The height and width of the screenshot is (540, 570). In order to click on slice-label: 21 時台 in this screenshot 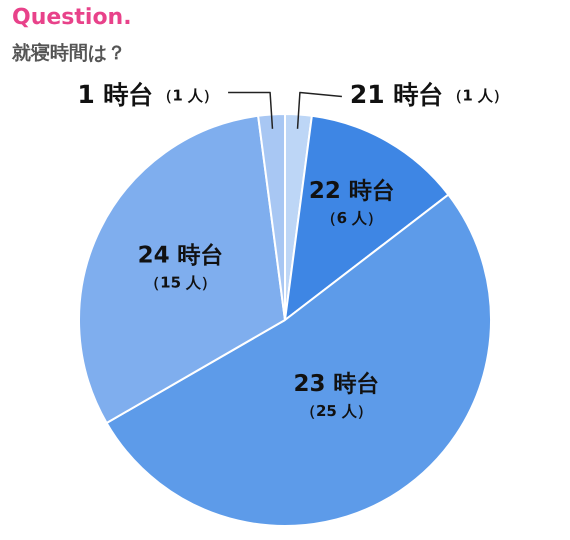, I will do `click(397, 94)`.